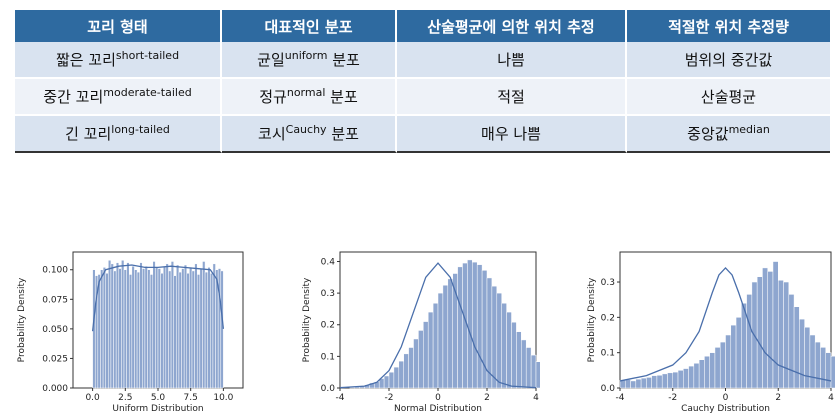 The image size is (840, 415). What do you see at coordinates (608, 283) in the screenshot?
I see `cauchy-y-tick-label: 0.3` at bounding box center [608, 283].